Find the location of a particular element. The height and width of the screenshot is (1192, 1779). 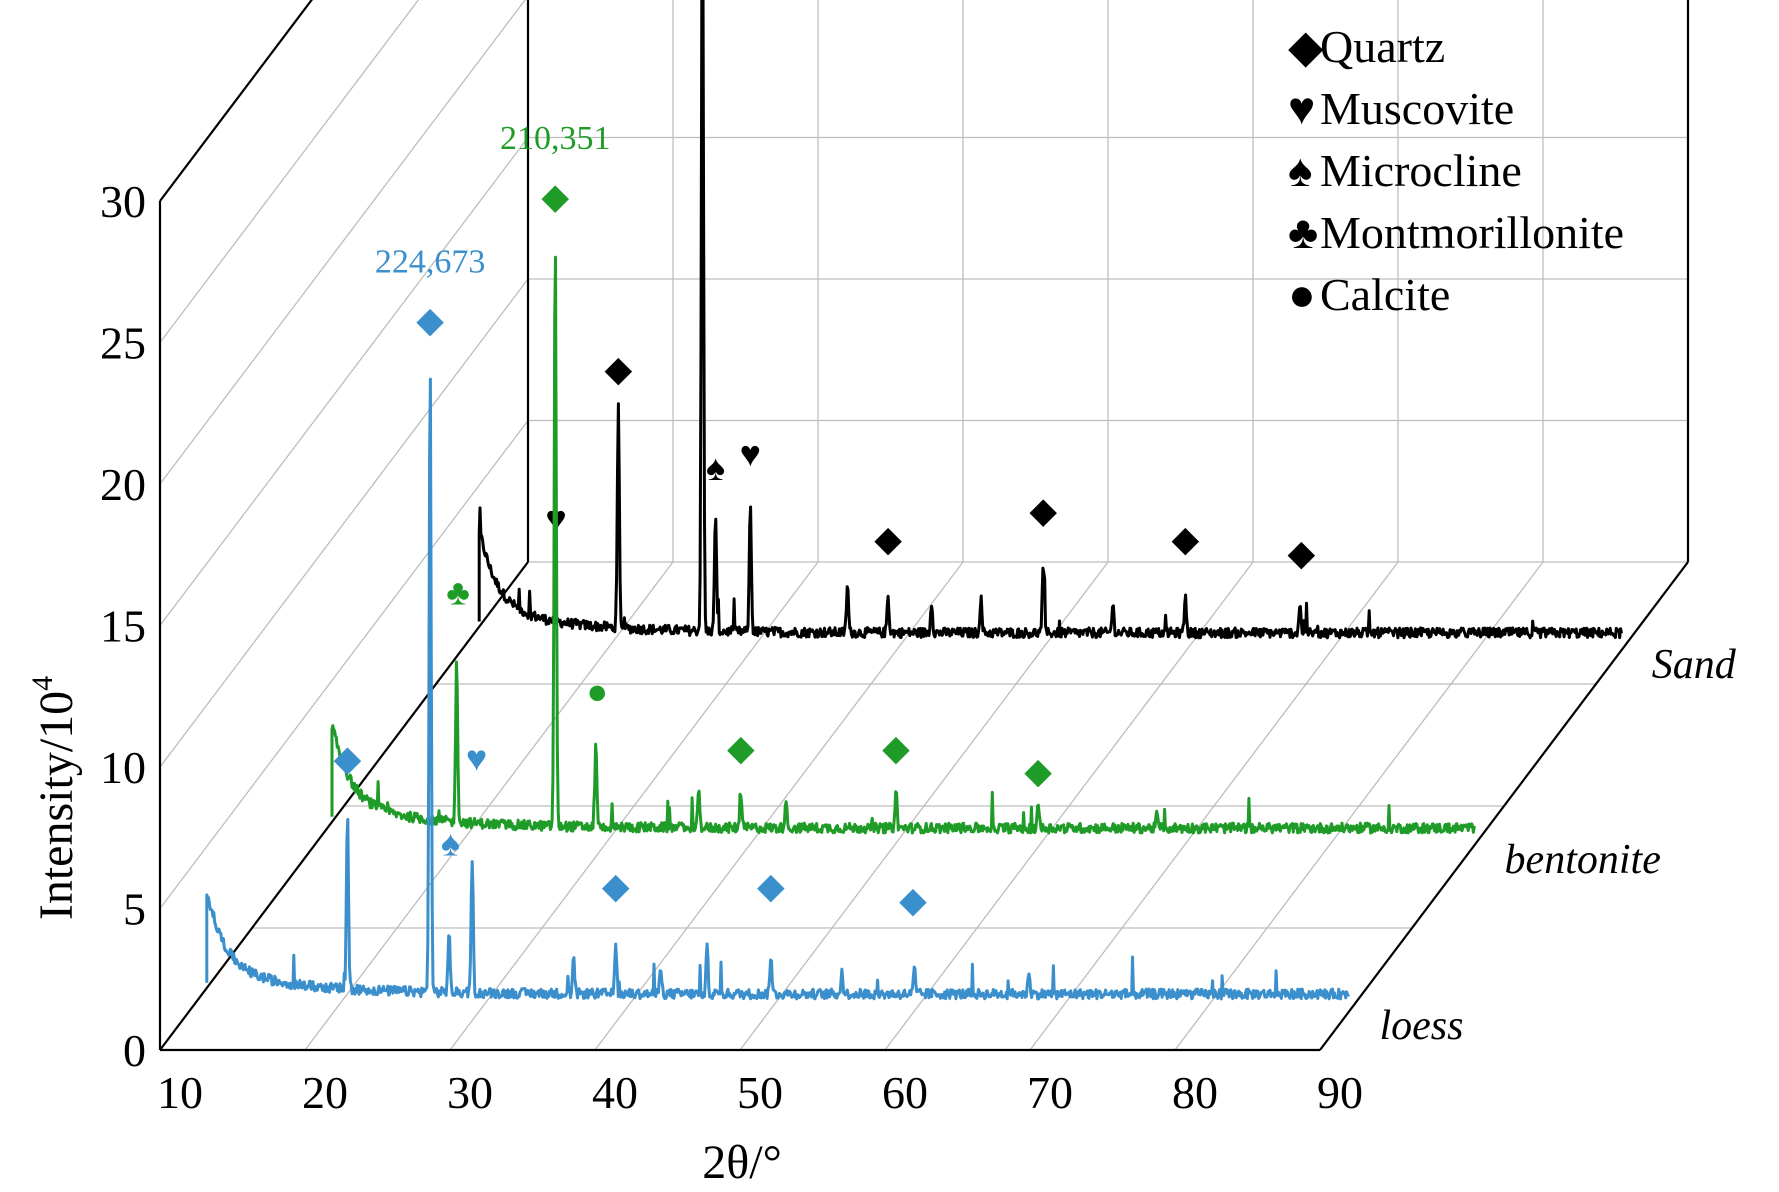

right-floor-edge is located at coordinates (1504, 806).